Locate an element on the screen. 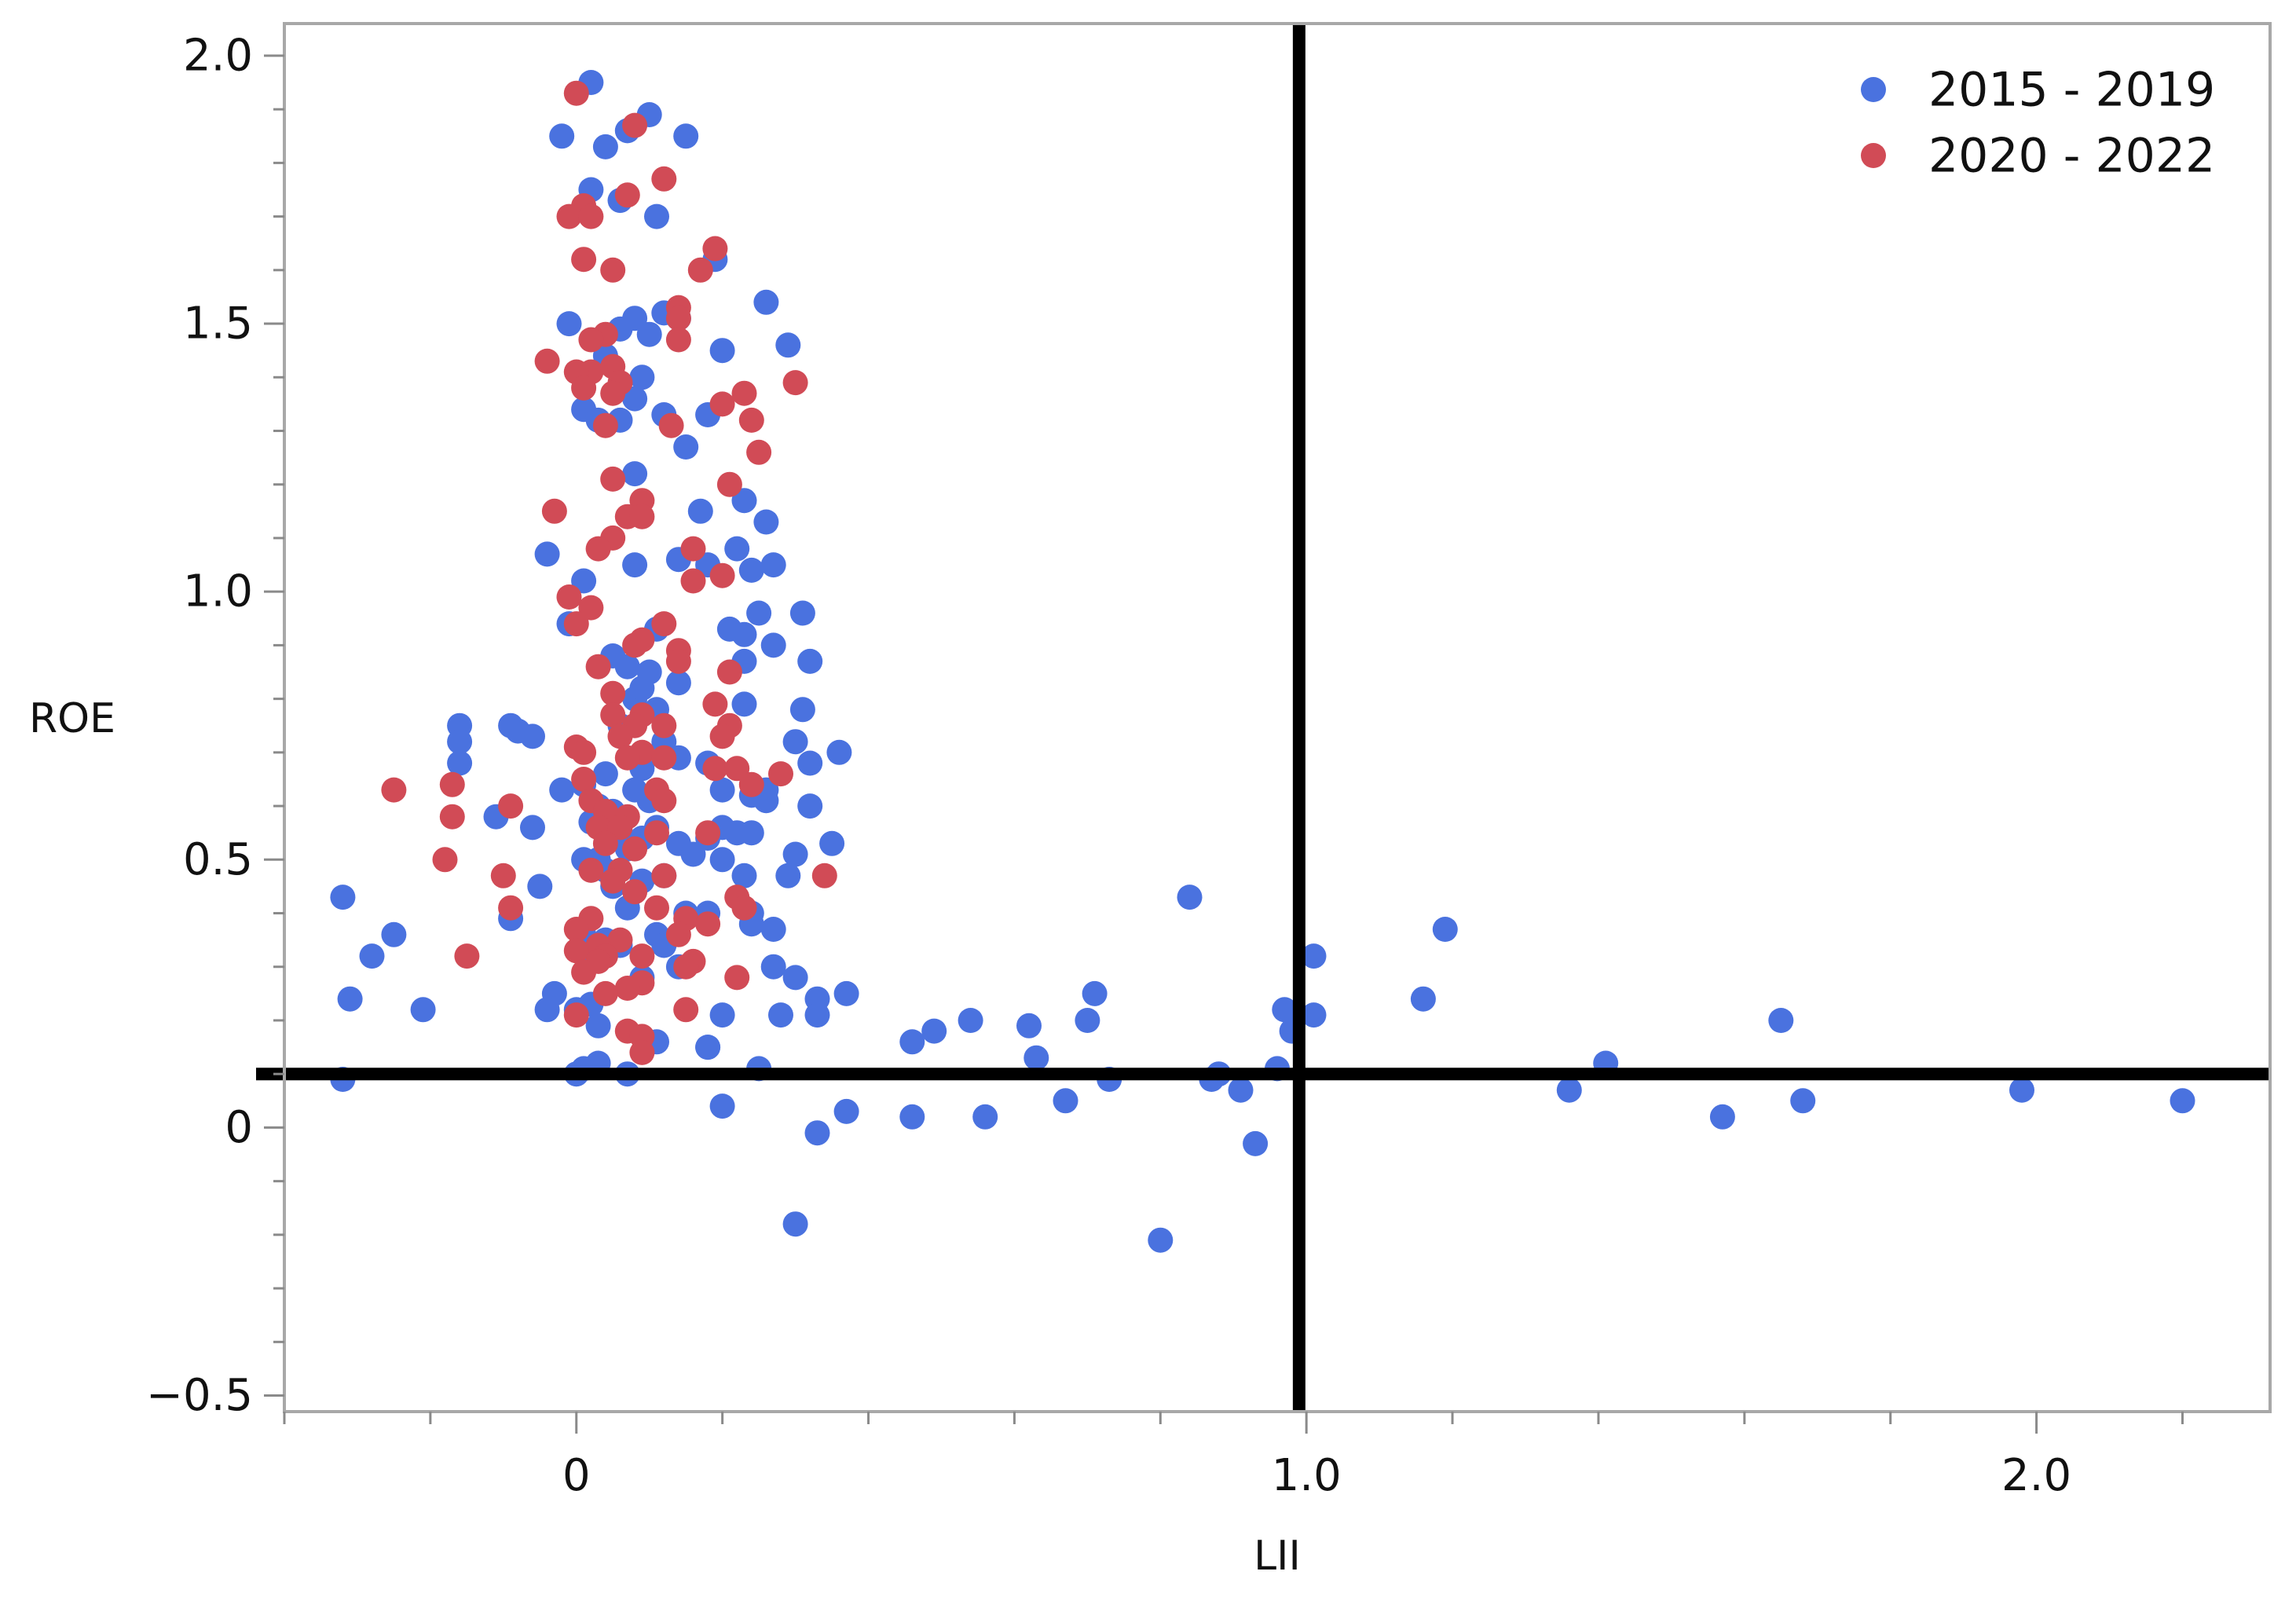 This screenshot has width=2296, height=1608. x-tick-label: 0 is located at coordinates (577, 1475).